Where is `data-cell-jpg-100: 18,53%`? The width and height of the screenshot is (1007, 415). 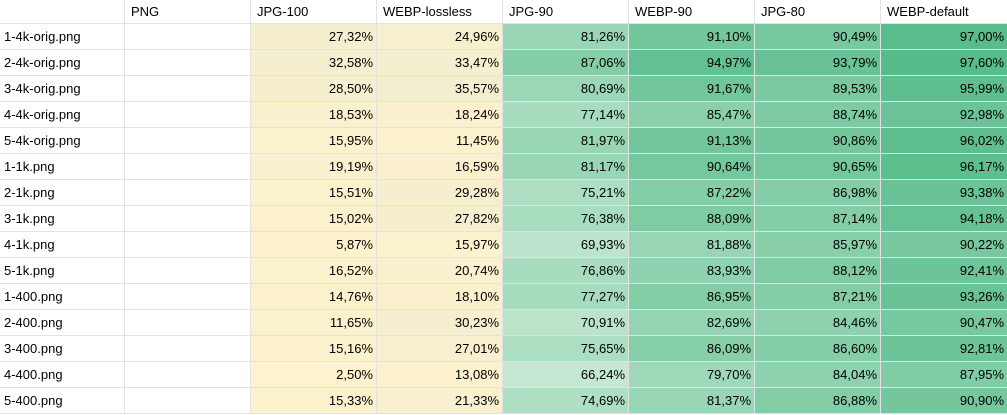
data-cell-jpg-100: 18,53% is located at coordinates (314, 115).